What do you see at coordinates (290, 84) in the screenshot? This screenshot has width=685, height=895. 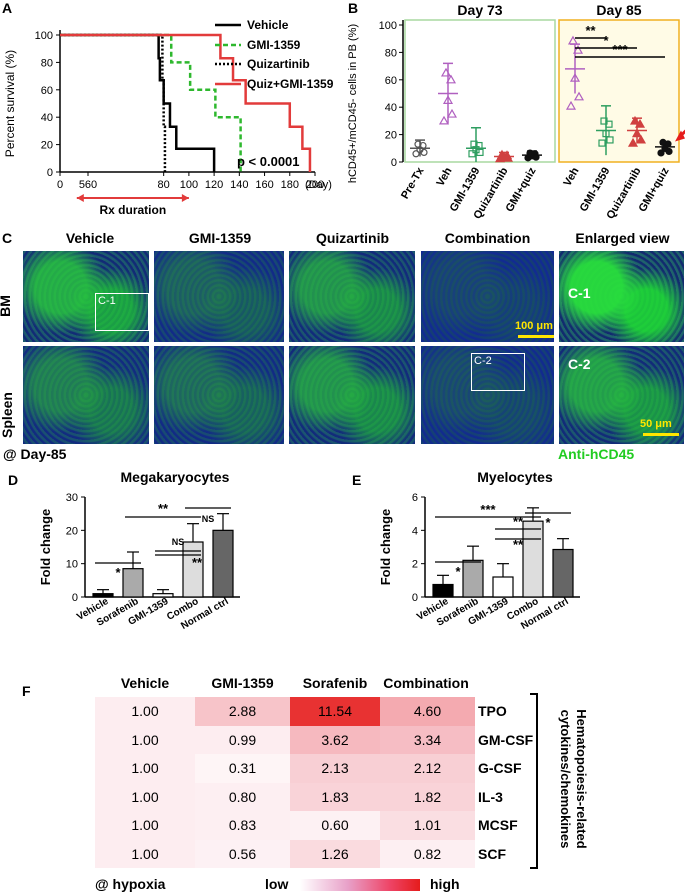 I see `a-legend-label: Quiz+GMI-1359` at bounding box center [290, 84].